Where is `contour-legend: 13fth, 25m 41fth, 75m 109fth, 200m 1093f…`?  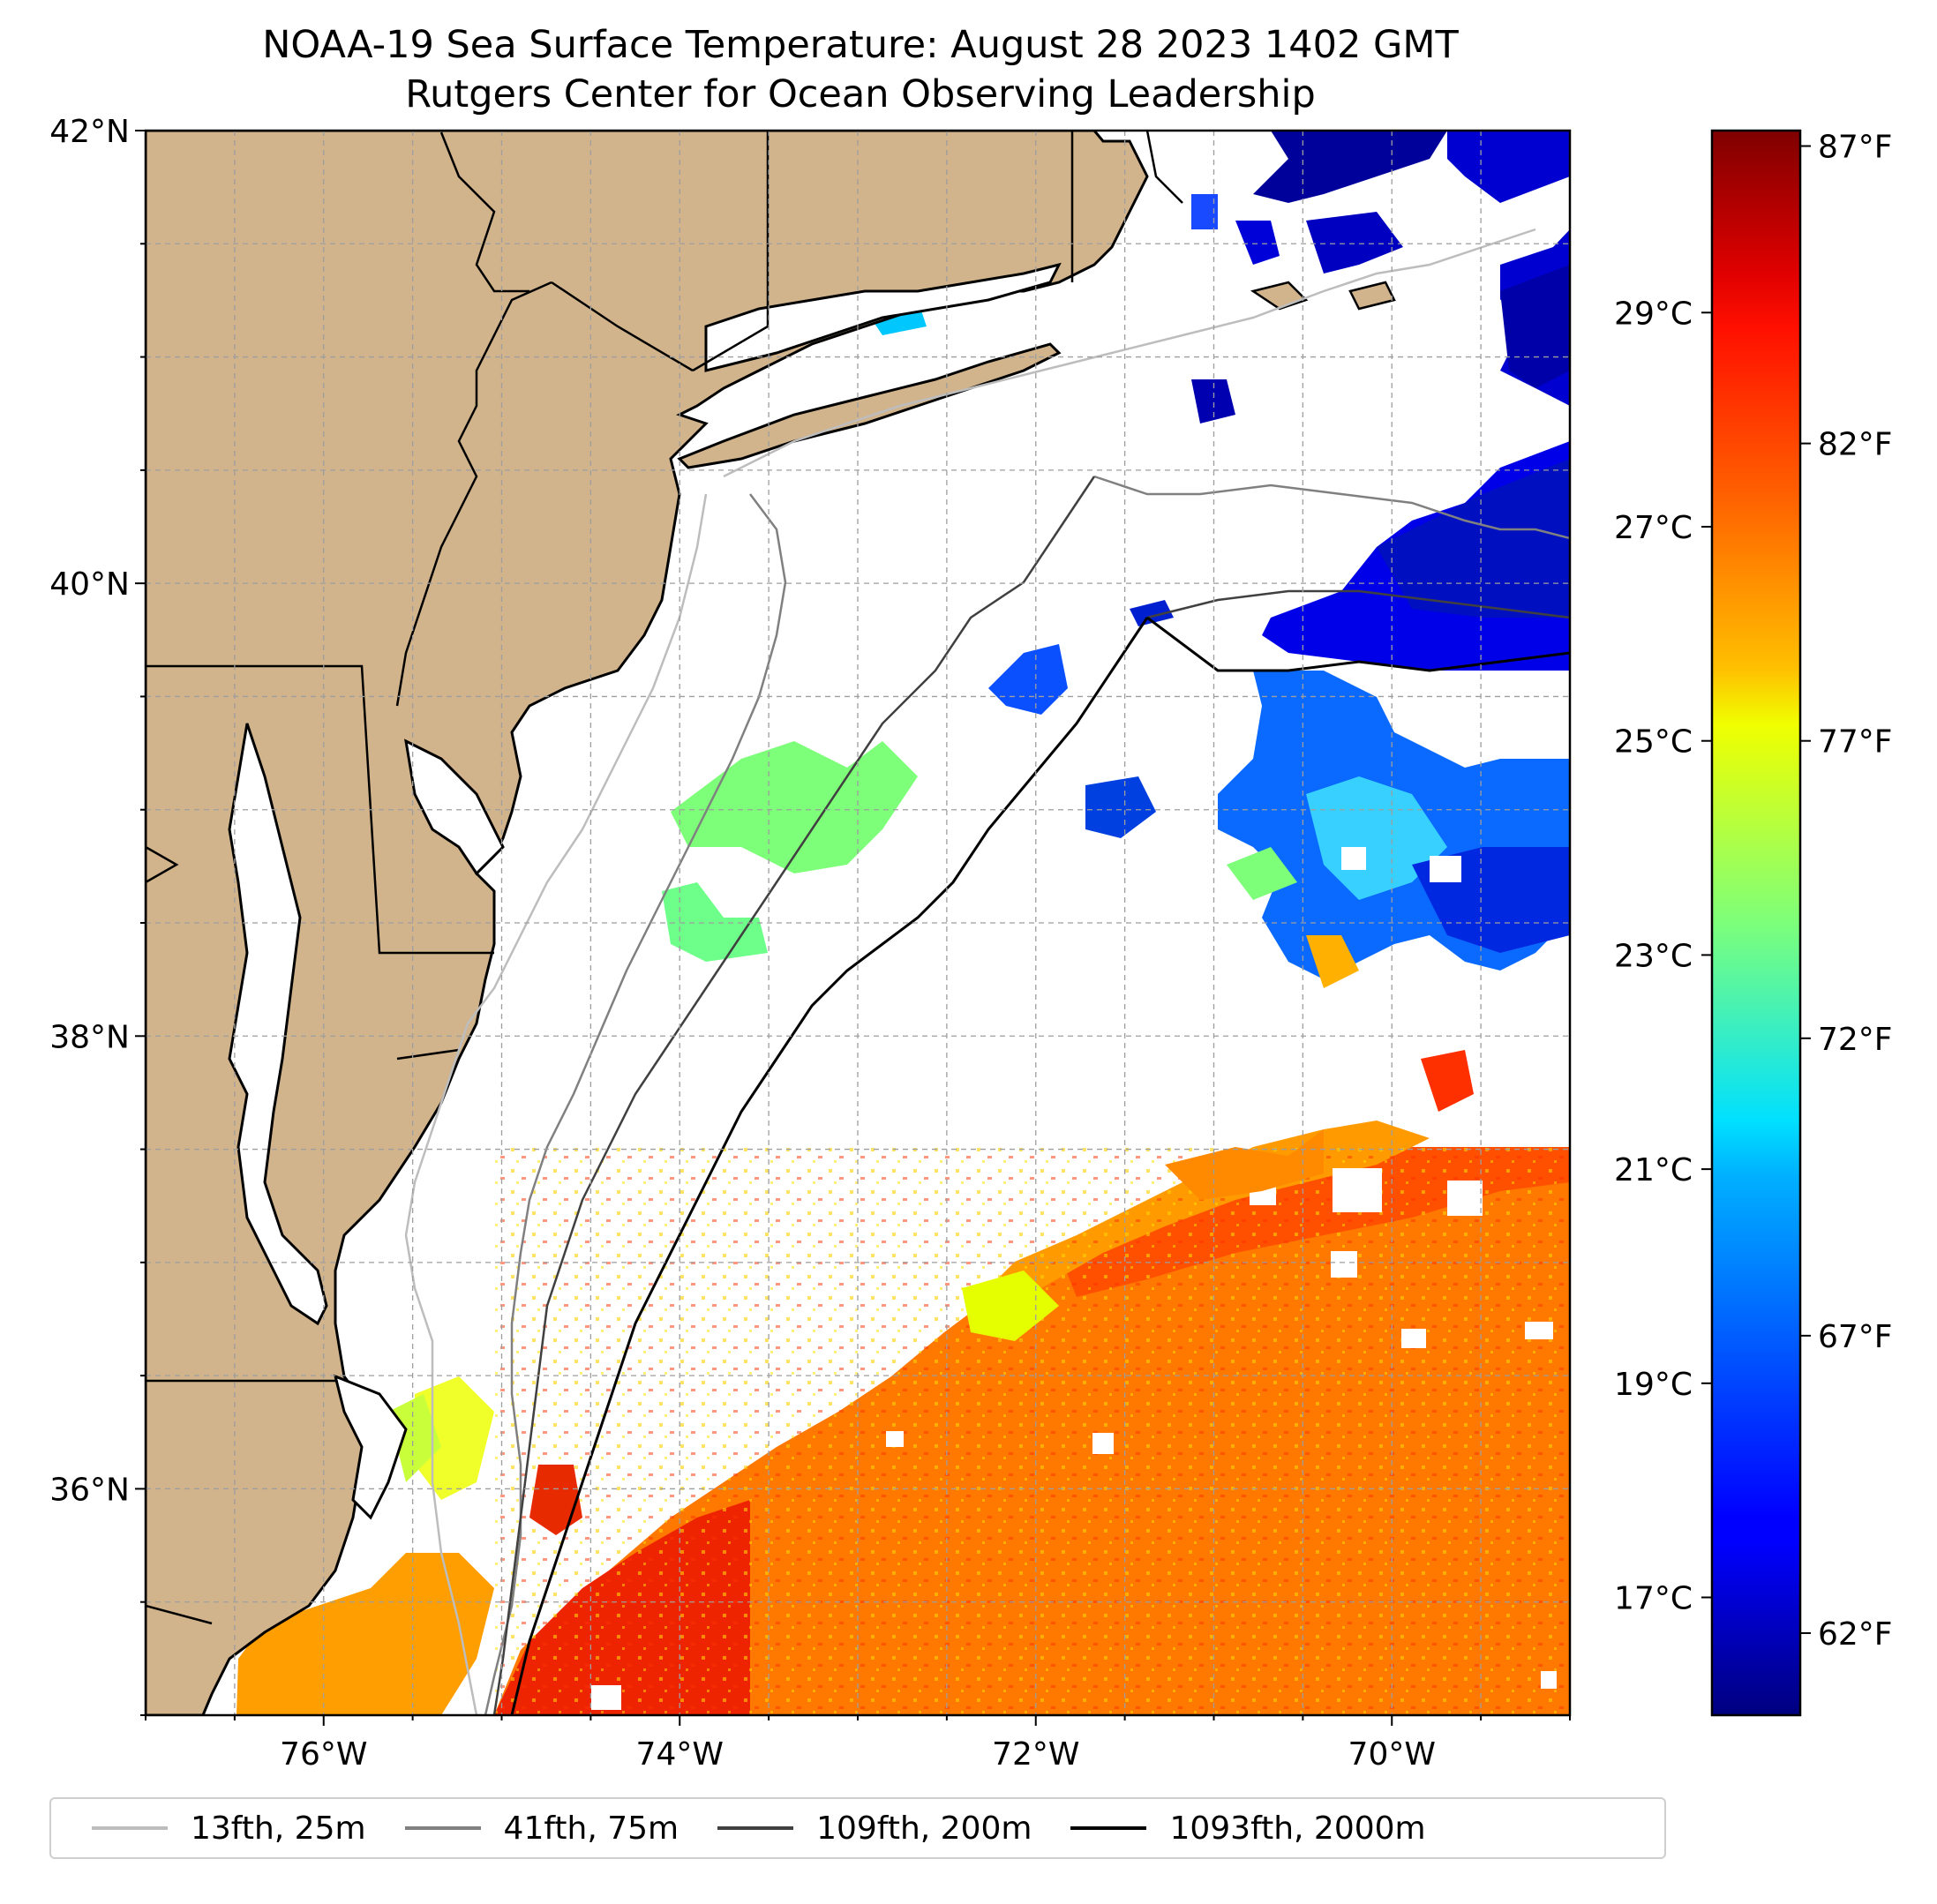 contour-legend: 13fth, 25m 41fth, 75m 109fth, 200m 1093f… is located at coordinates (857, 1828).